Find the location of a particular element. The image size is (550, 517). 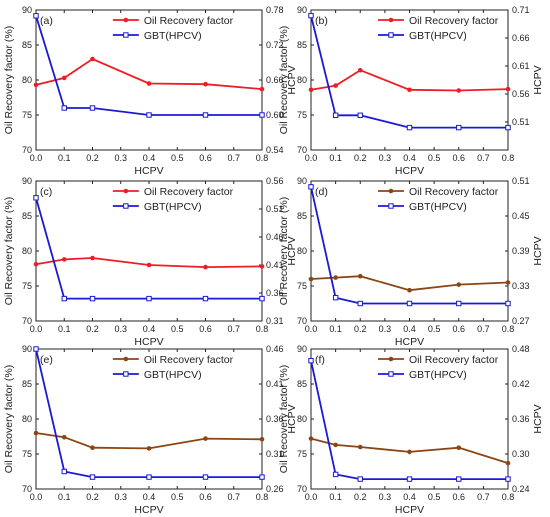

y2-tick-label: 0.45 is located at coordinates (521, 216).